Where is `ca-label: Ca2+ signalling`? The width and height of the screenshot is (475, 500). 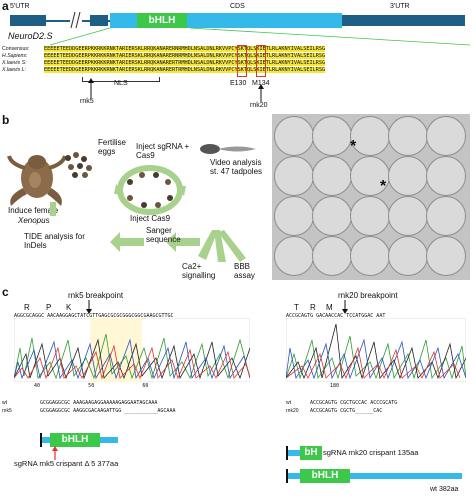
ca-label: Ca2+ signalling is located at coordinates (199, 271).